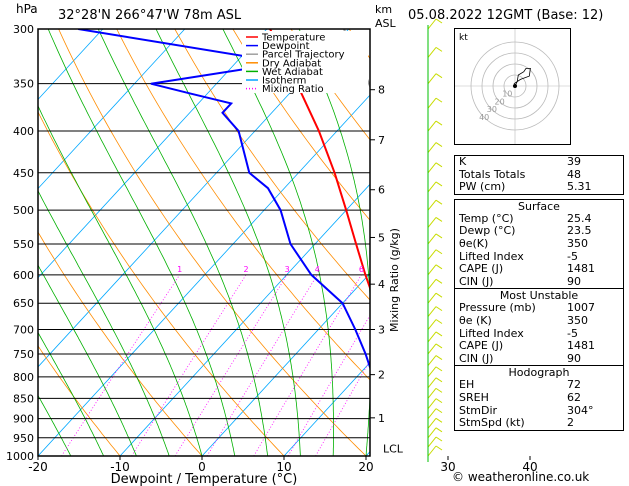  I want to click on surface-index-value: -5, so click(572, 256).